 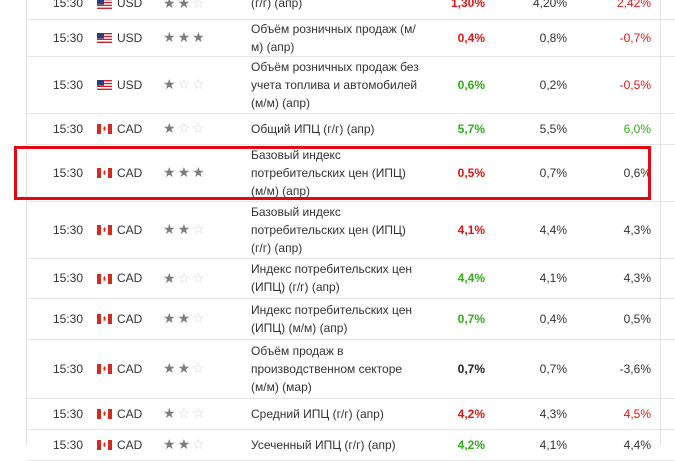 I want to click on previous-value: 6,0%, so click(x=621, y=129).